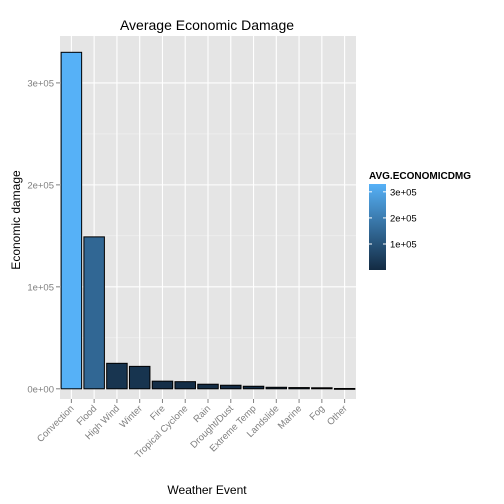 Image resolution: width=504 pixels, height=504 pixels. Describe the element at coordinates (231, 387) in the screenshot. I see `bar-drought-dust` at that location.